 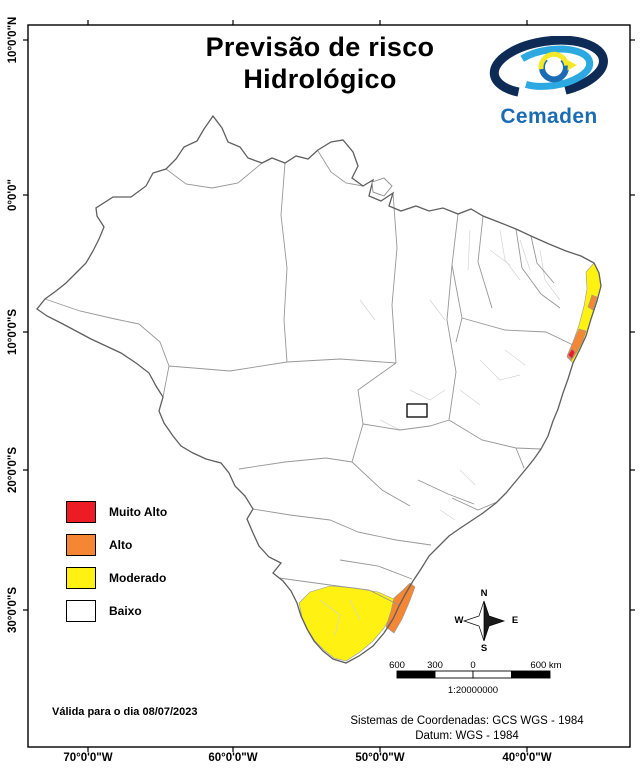 I want to click on scale-label-0: 0, so click(x=473, y=665).